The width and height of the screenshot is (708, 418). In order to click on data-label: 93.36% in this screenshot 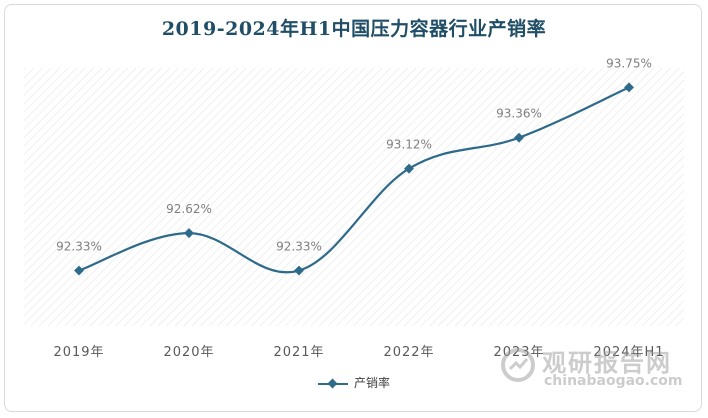, I will do `click(519, 114)`.